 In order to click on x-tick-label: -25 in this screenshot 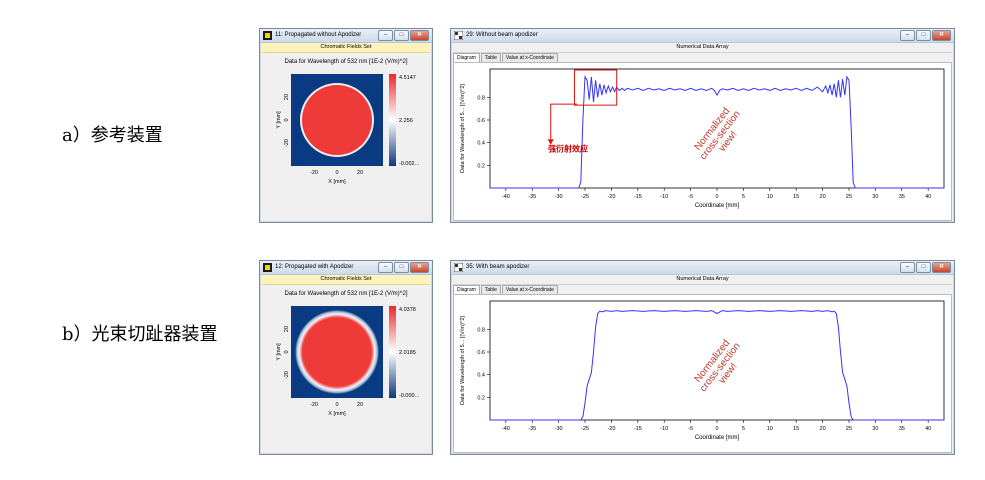, I will do `click(585, 429)`.